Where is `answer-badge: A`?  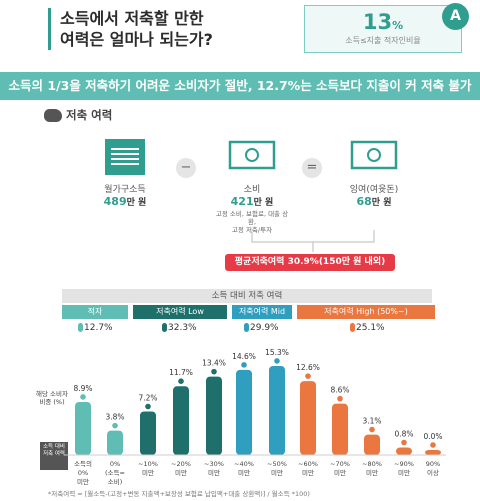
answer-badge: A is located at coordinates (455, 16).